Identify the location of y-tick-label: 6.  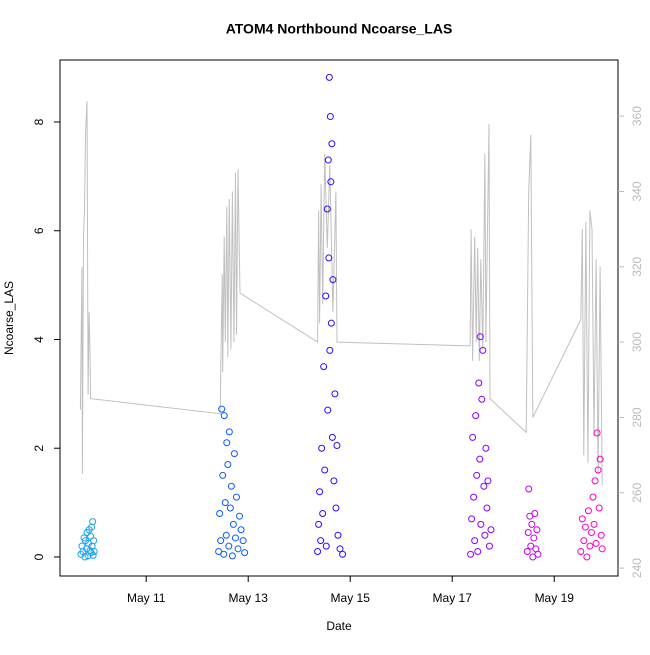
(39, 230).